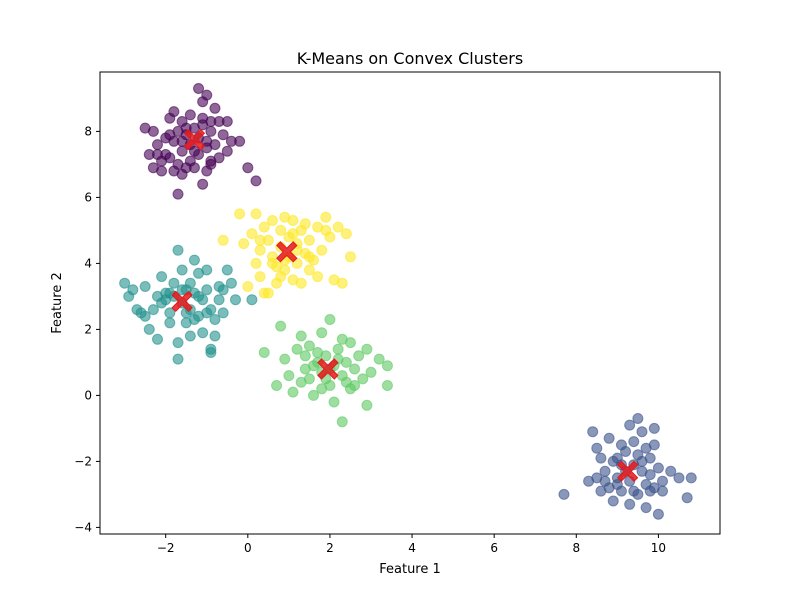 Image resolution: width=800 pixels, height=600 pixels. I want to click on x-tick-label: 4, so click(412, 548).